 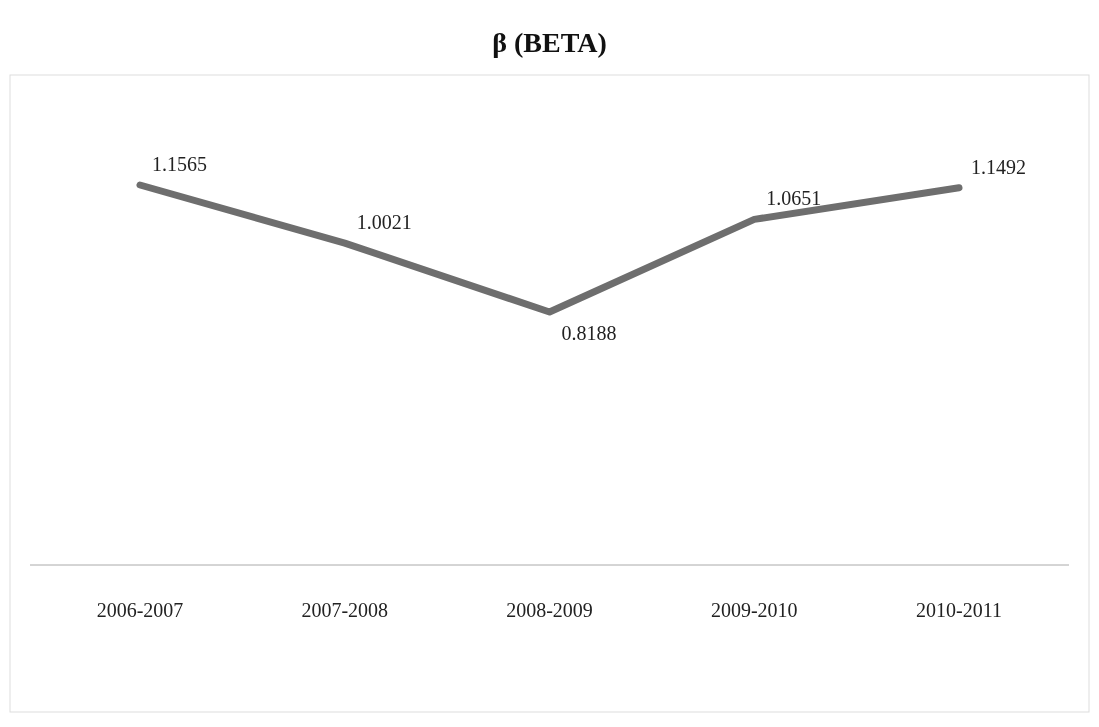 What do you see at coordinates (179, 164) in the screenshot?
I see `data-label: 1.1565` at bounding box center [179, 164].